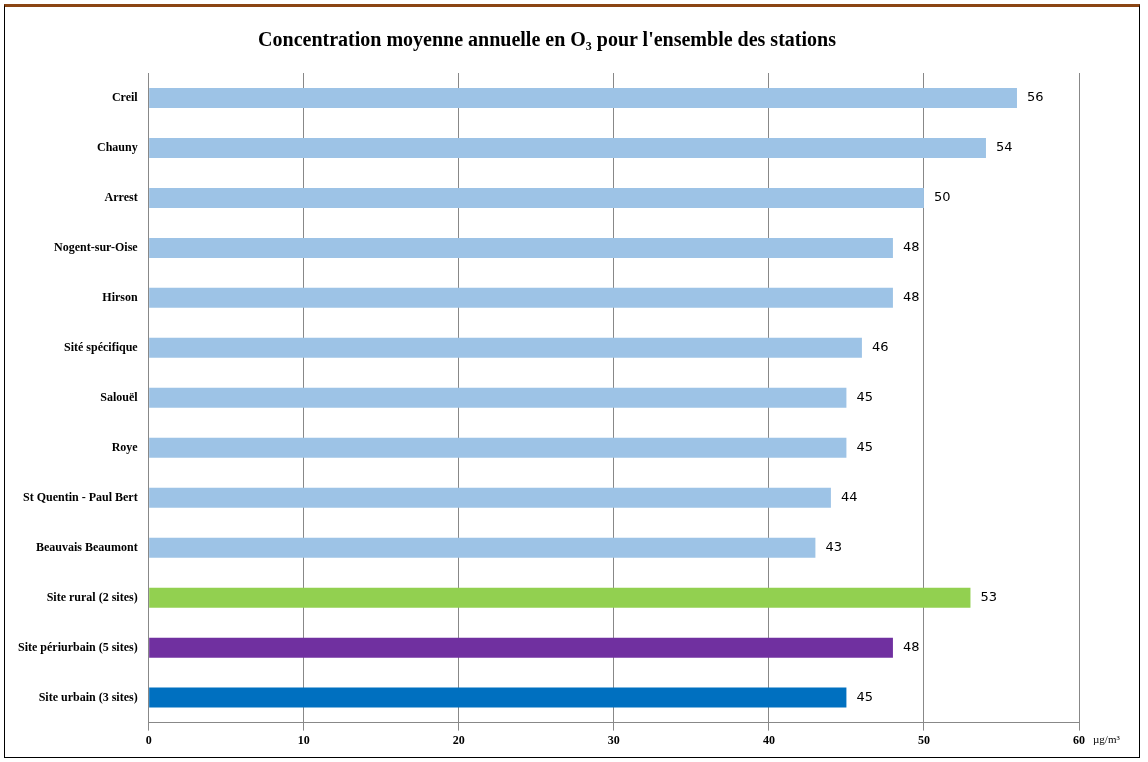 The image size is (1148, 762). I want to click on y-tick-label: Salouël, so click(119, 396).